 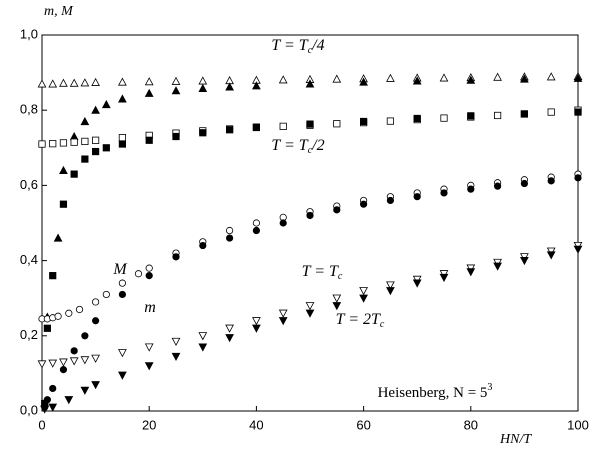 I want to click on annotation-part: M, so click(x=120, y=269).